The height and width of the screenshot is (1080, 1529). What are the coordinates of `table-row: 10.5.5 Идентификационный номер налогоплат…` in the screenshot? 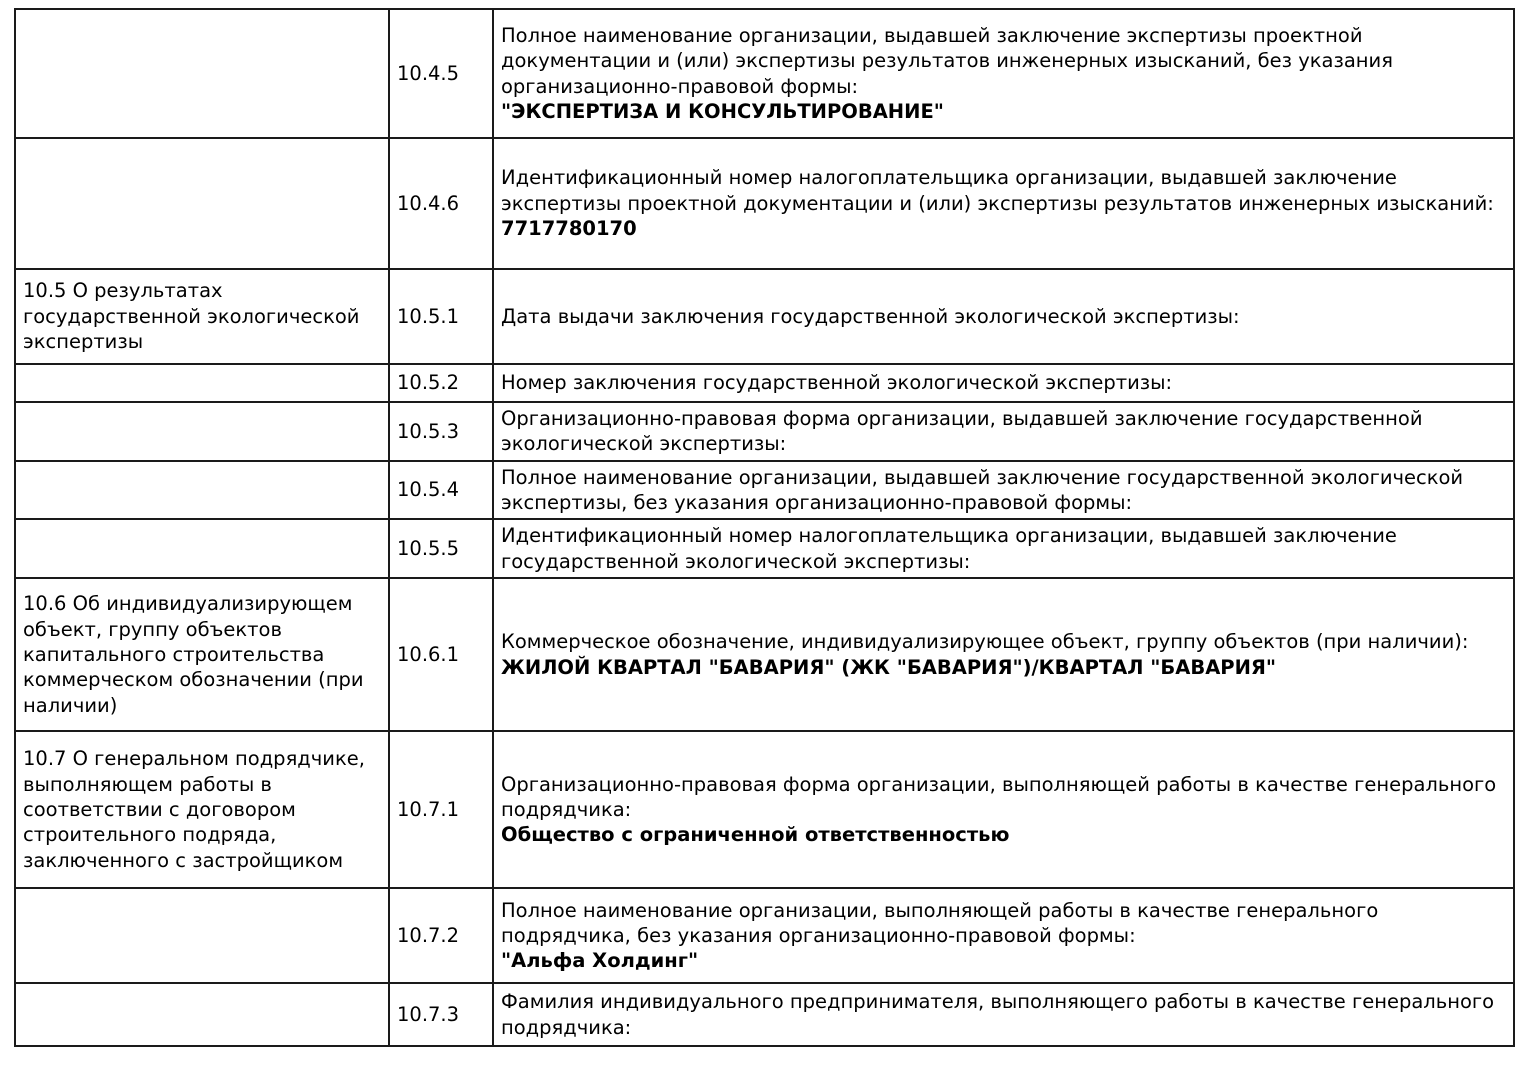 It's located at (764, 549).